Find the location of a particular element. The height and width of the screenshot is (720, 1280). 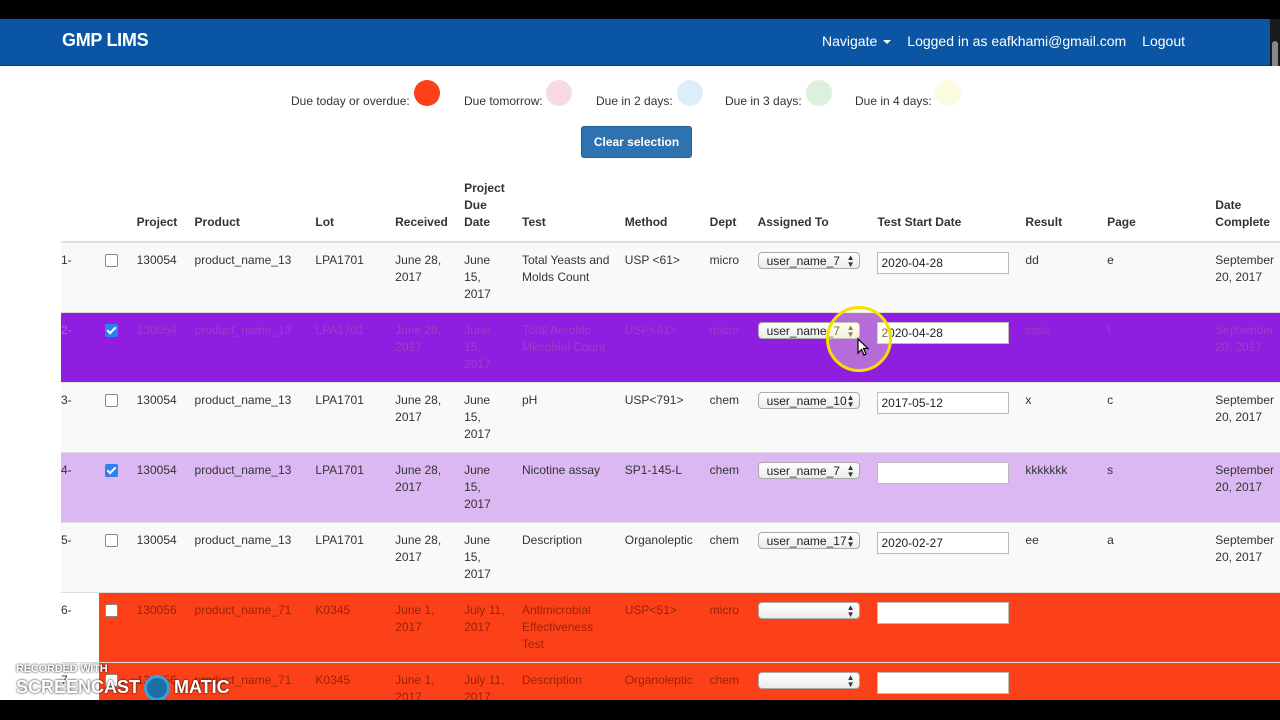

header-dept: Dept is located at coordinates (727, 209).